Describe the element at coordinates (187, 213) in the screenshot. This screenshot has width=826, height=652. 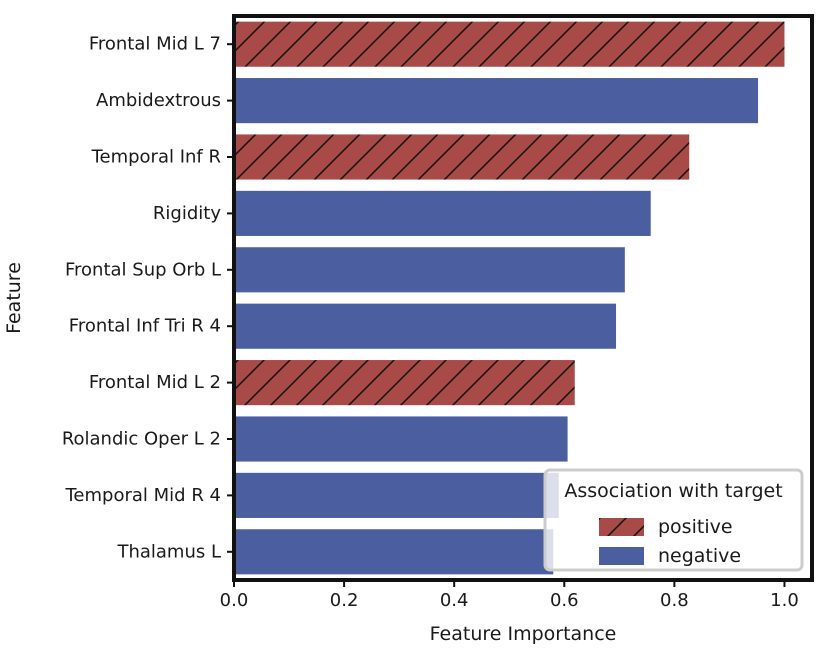
I see `y-tick-label: Rigidity` at that location.